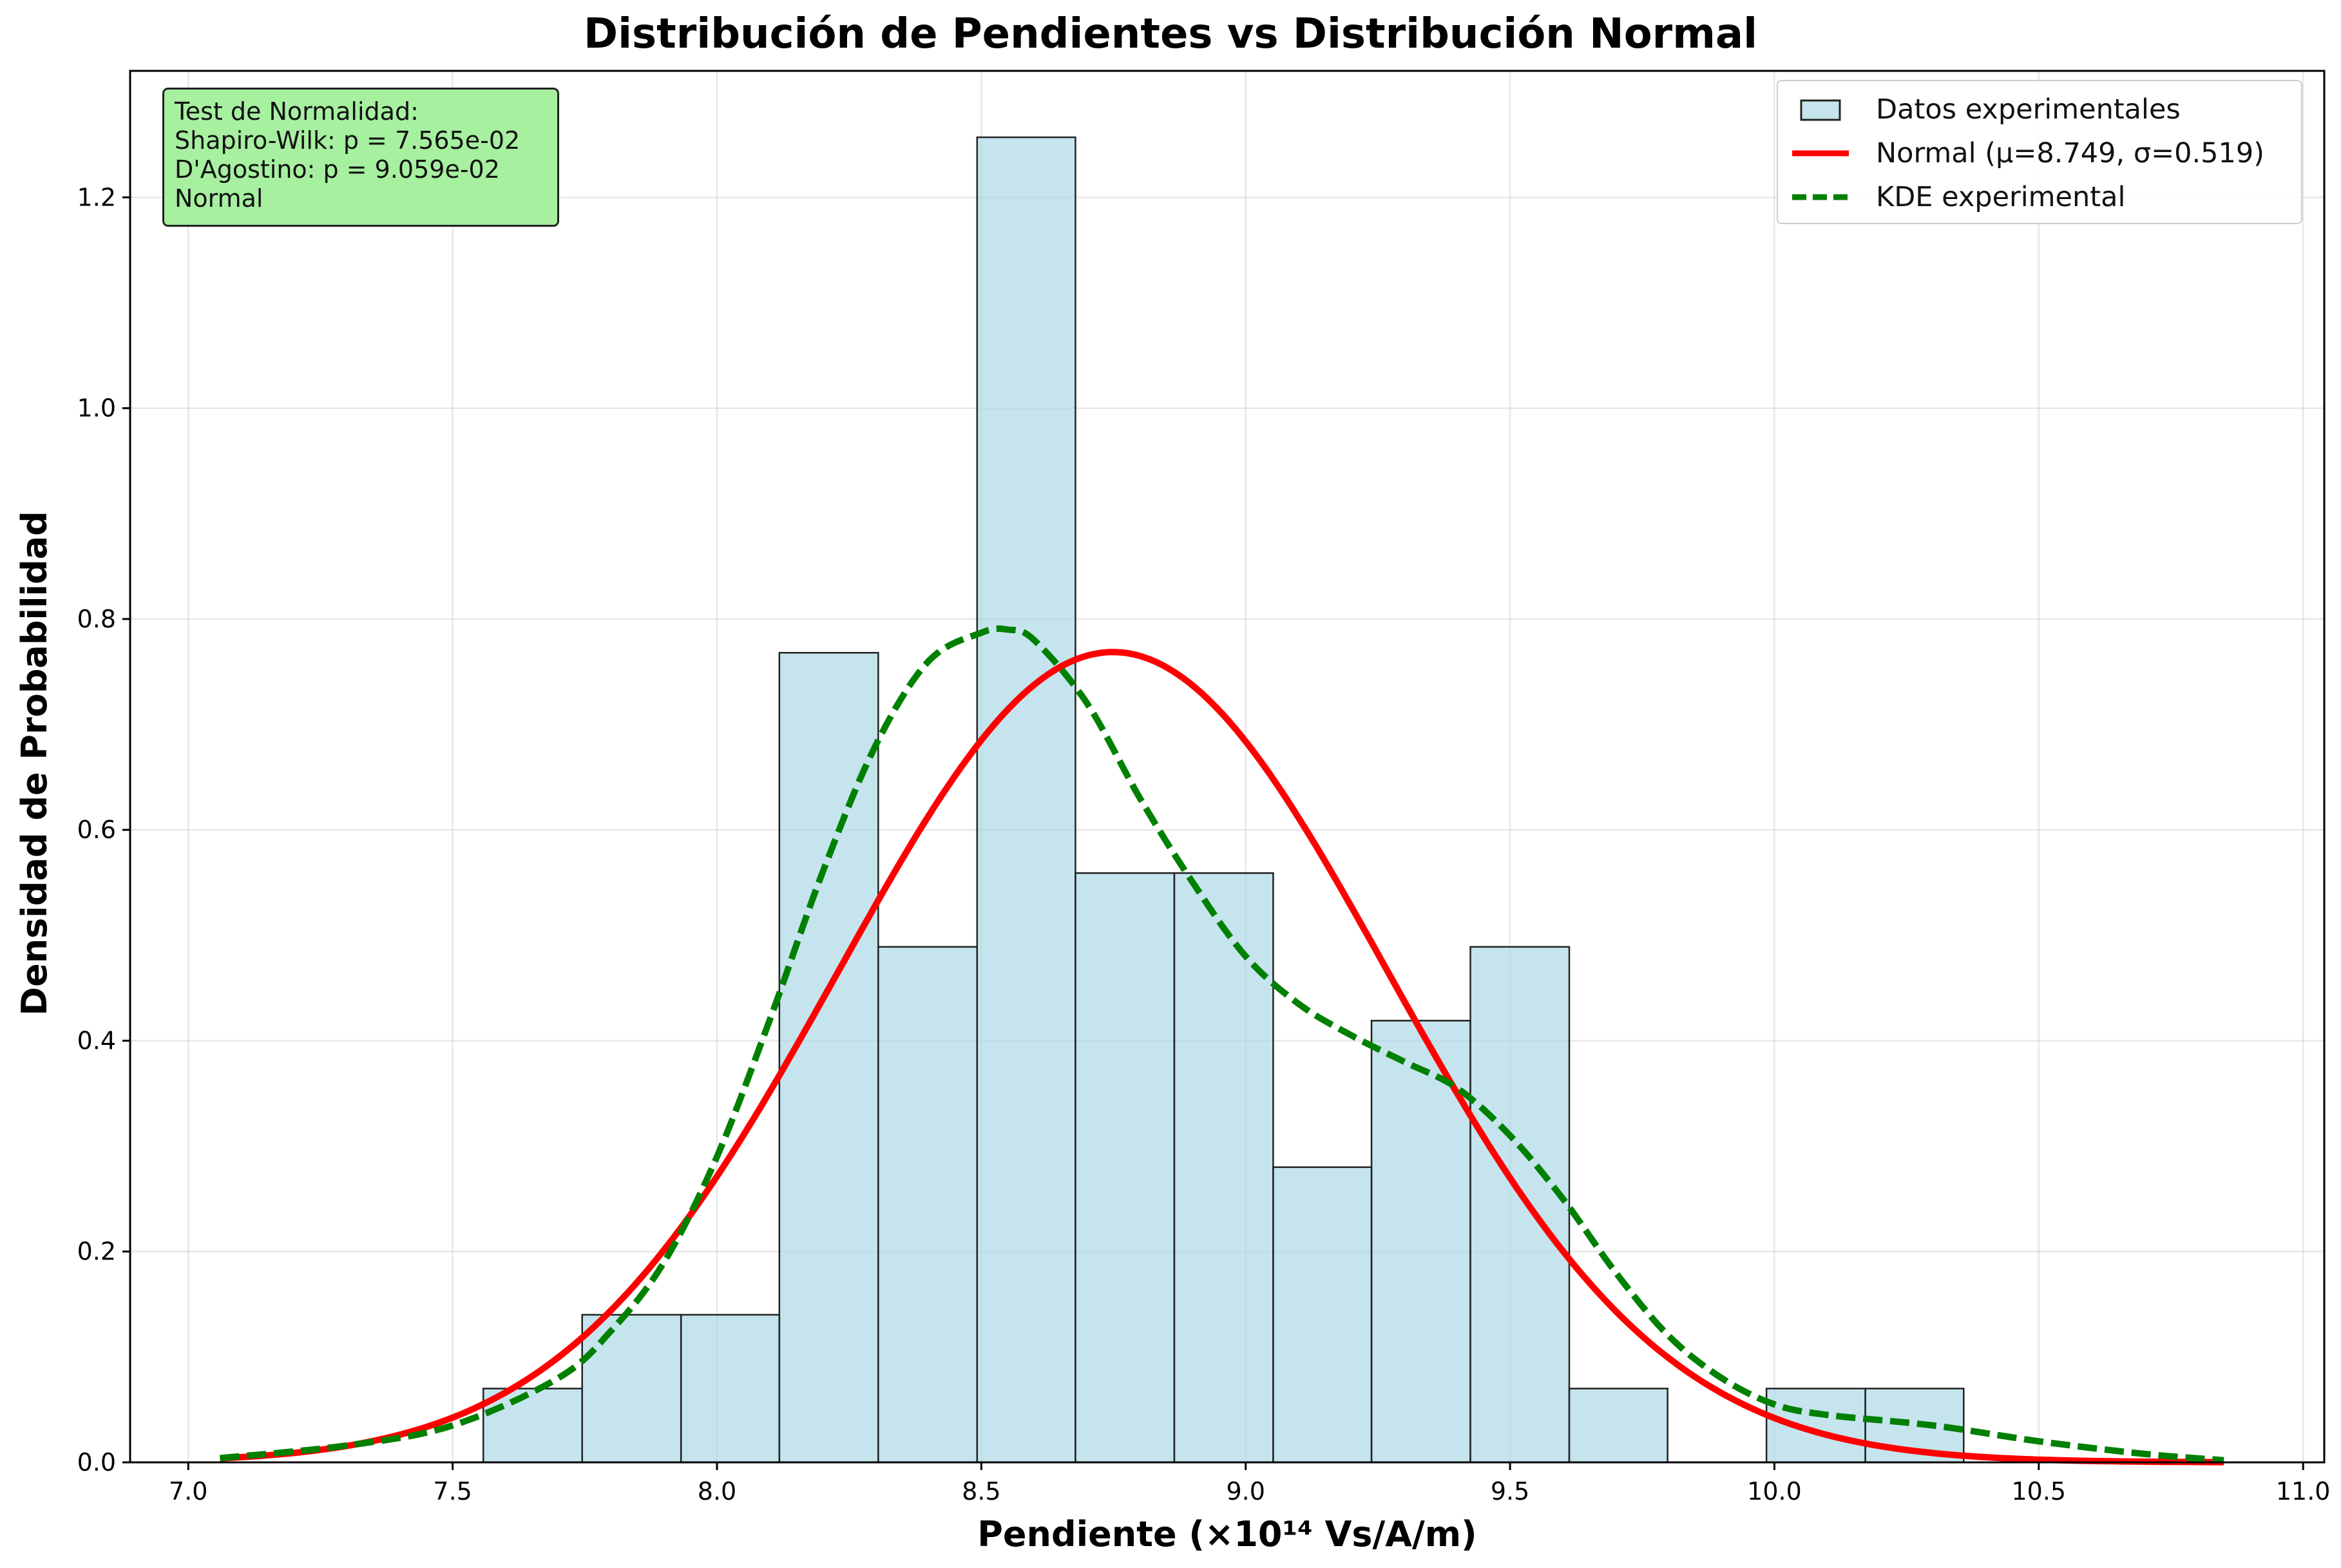 Image resolution: width=2341 pixels, height=1568 pixels. I want to click on y-tick-label: 0.6, so click(96, 830).